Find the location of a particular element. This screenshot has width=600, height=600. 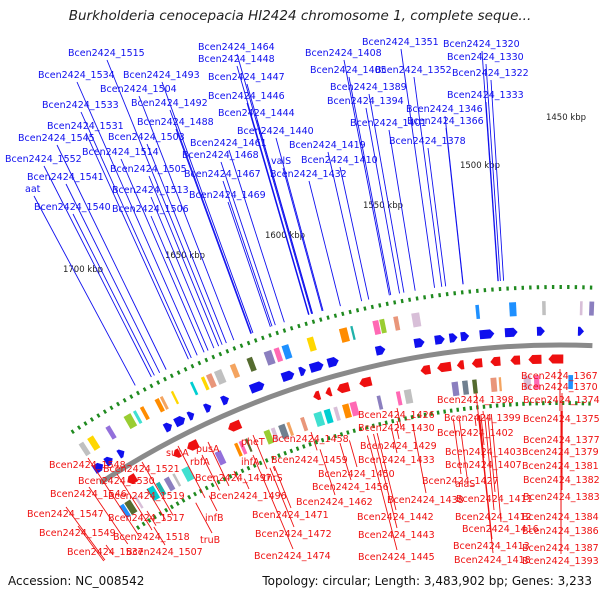

reverse-gene-label: Bcen2424_1427 is located at coordinates (460, 481).